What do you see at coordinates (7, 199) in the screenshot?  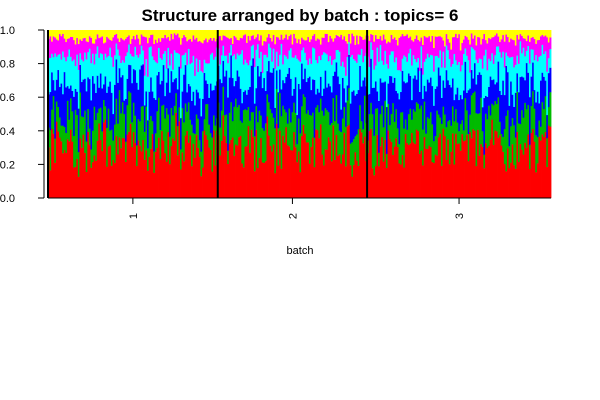 I see `y-tick-label: 0.0` at bounding box center [7, 199].